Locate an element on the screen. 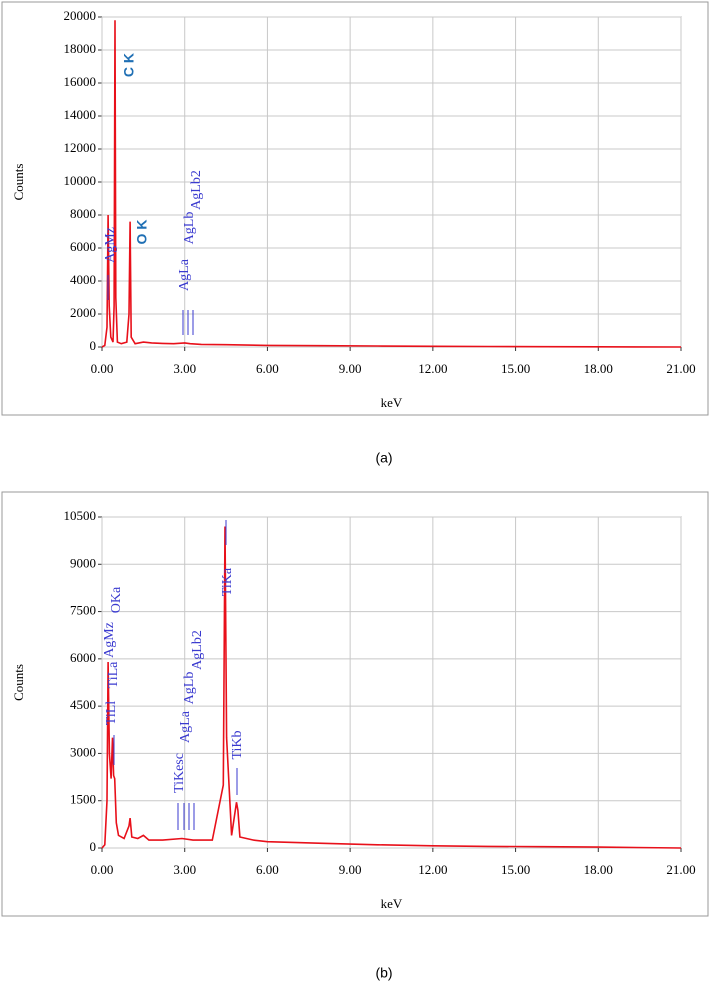 The image size is (711, 987). peak-label: TiLa is located at coordinates (113, 675).